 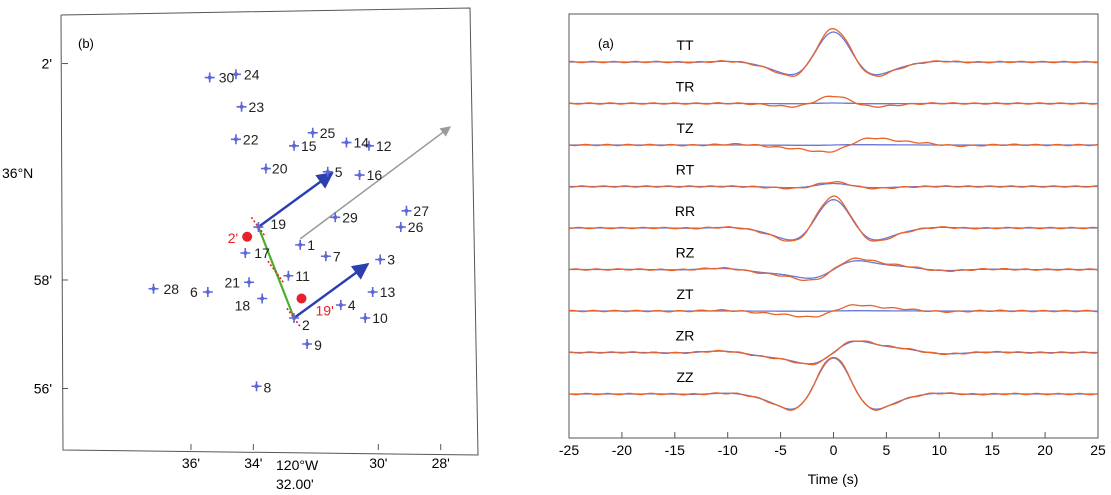 What do you see at coordinates (201, 292) in the screenshot?
I see `station-6: 6` at bounding box center [201, 292].